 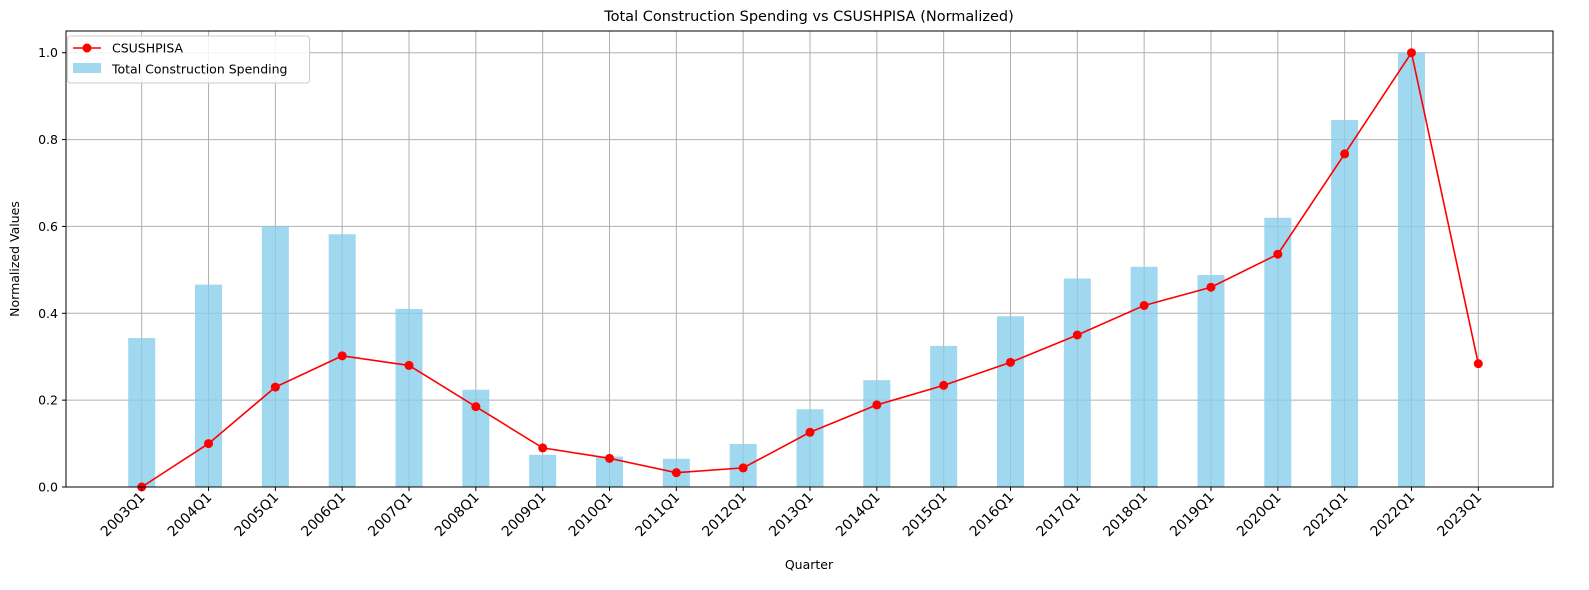 What do you see at coordinates (992, 515) in the screenshot?
I see `x-tick-label: 2016Q1` at bounding box center [992, 515].